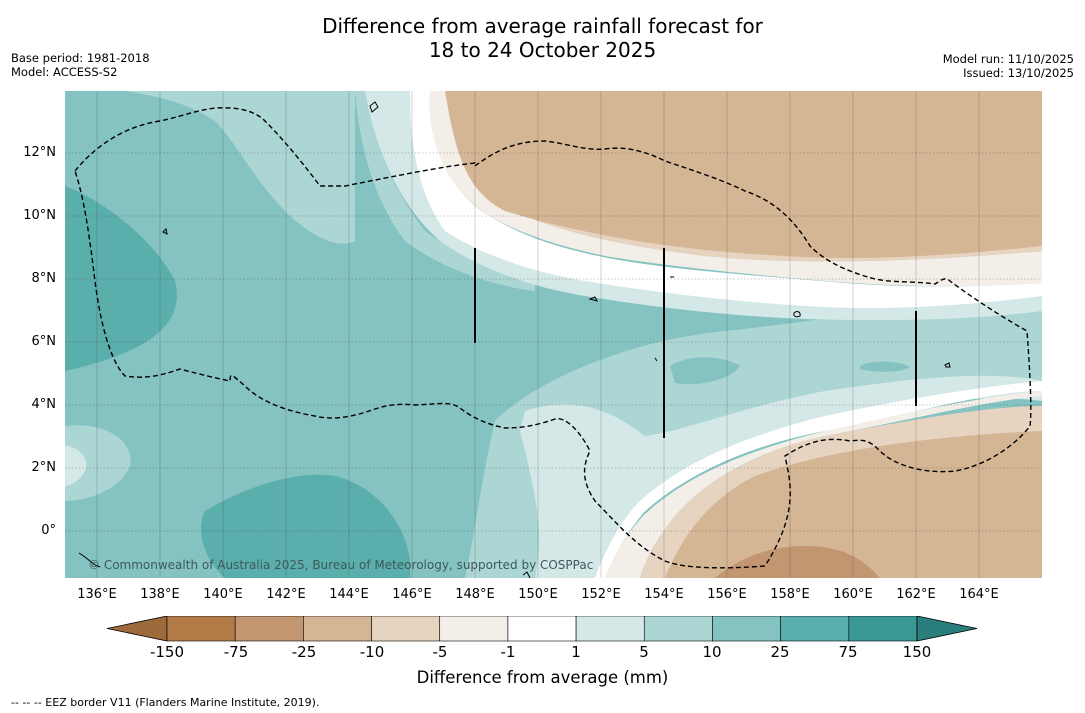  What do you see at coordinates (223, 594) in the screenshot?
I see `lon-label-140e: 140°E` at bounding box center [223, 594].